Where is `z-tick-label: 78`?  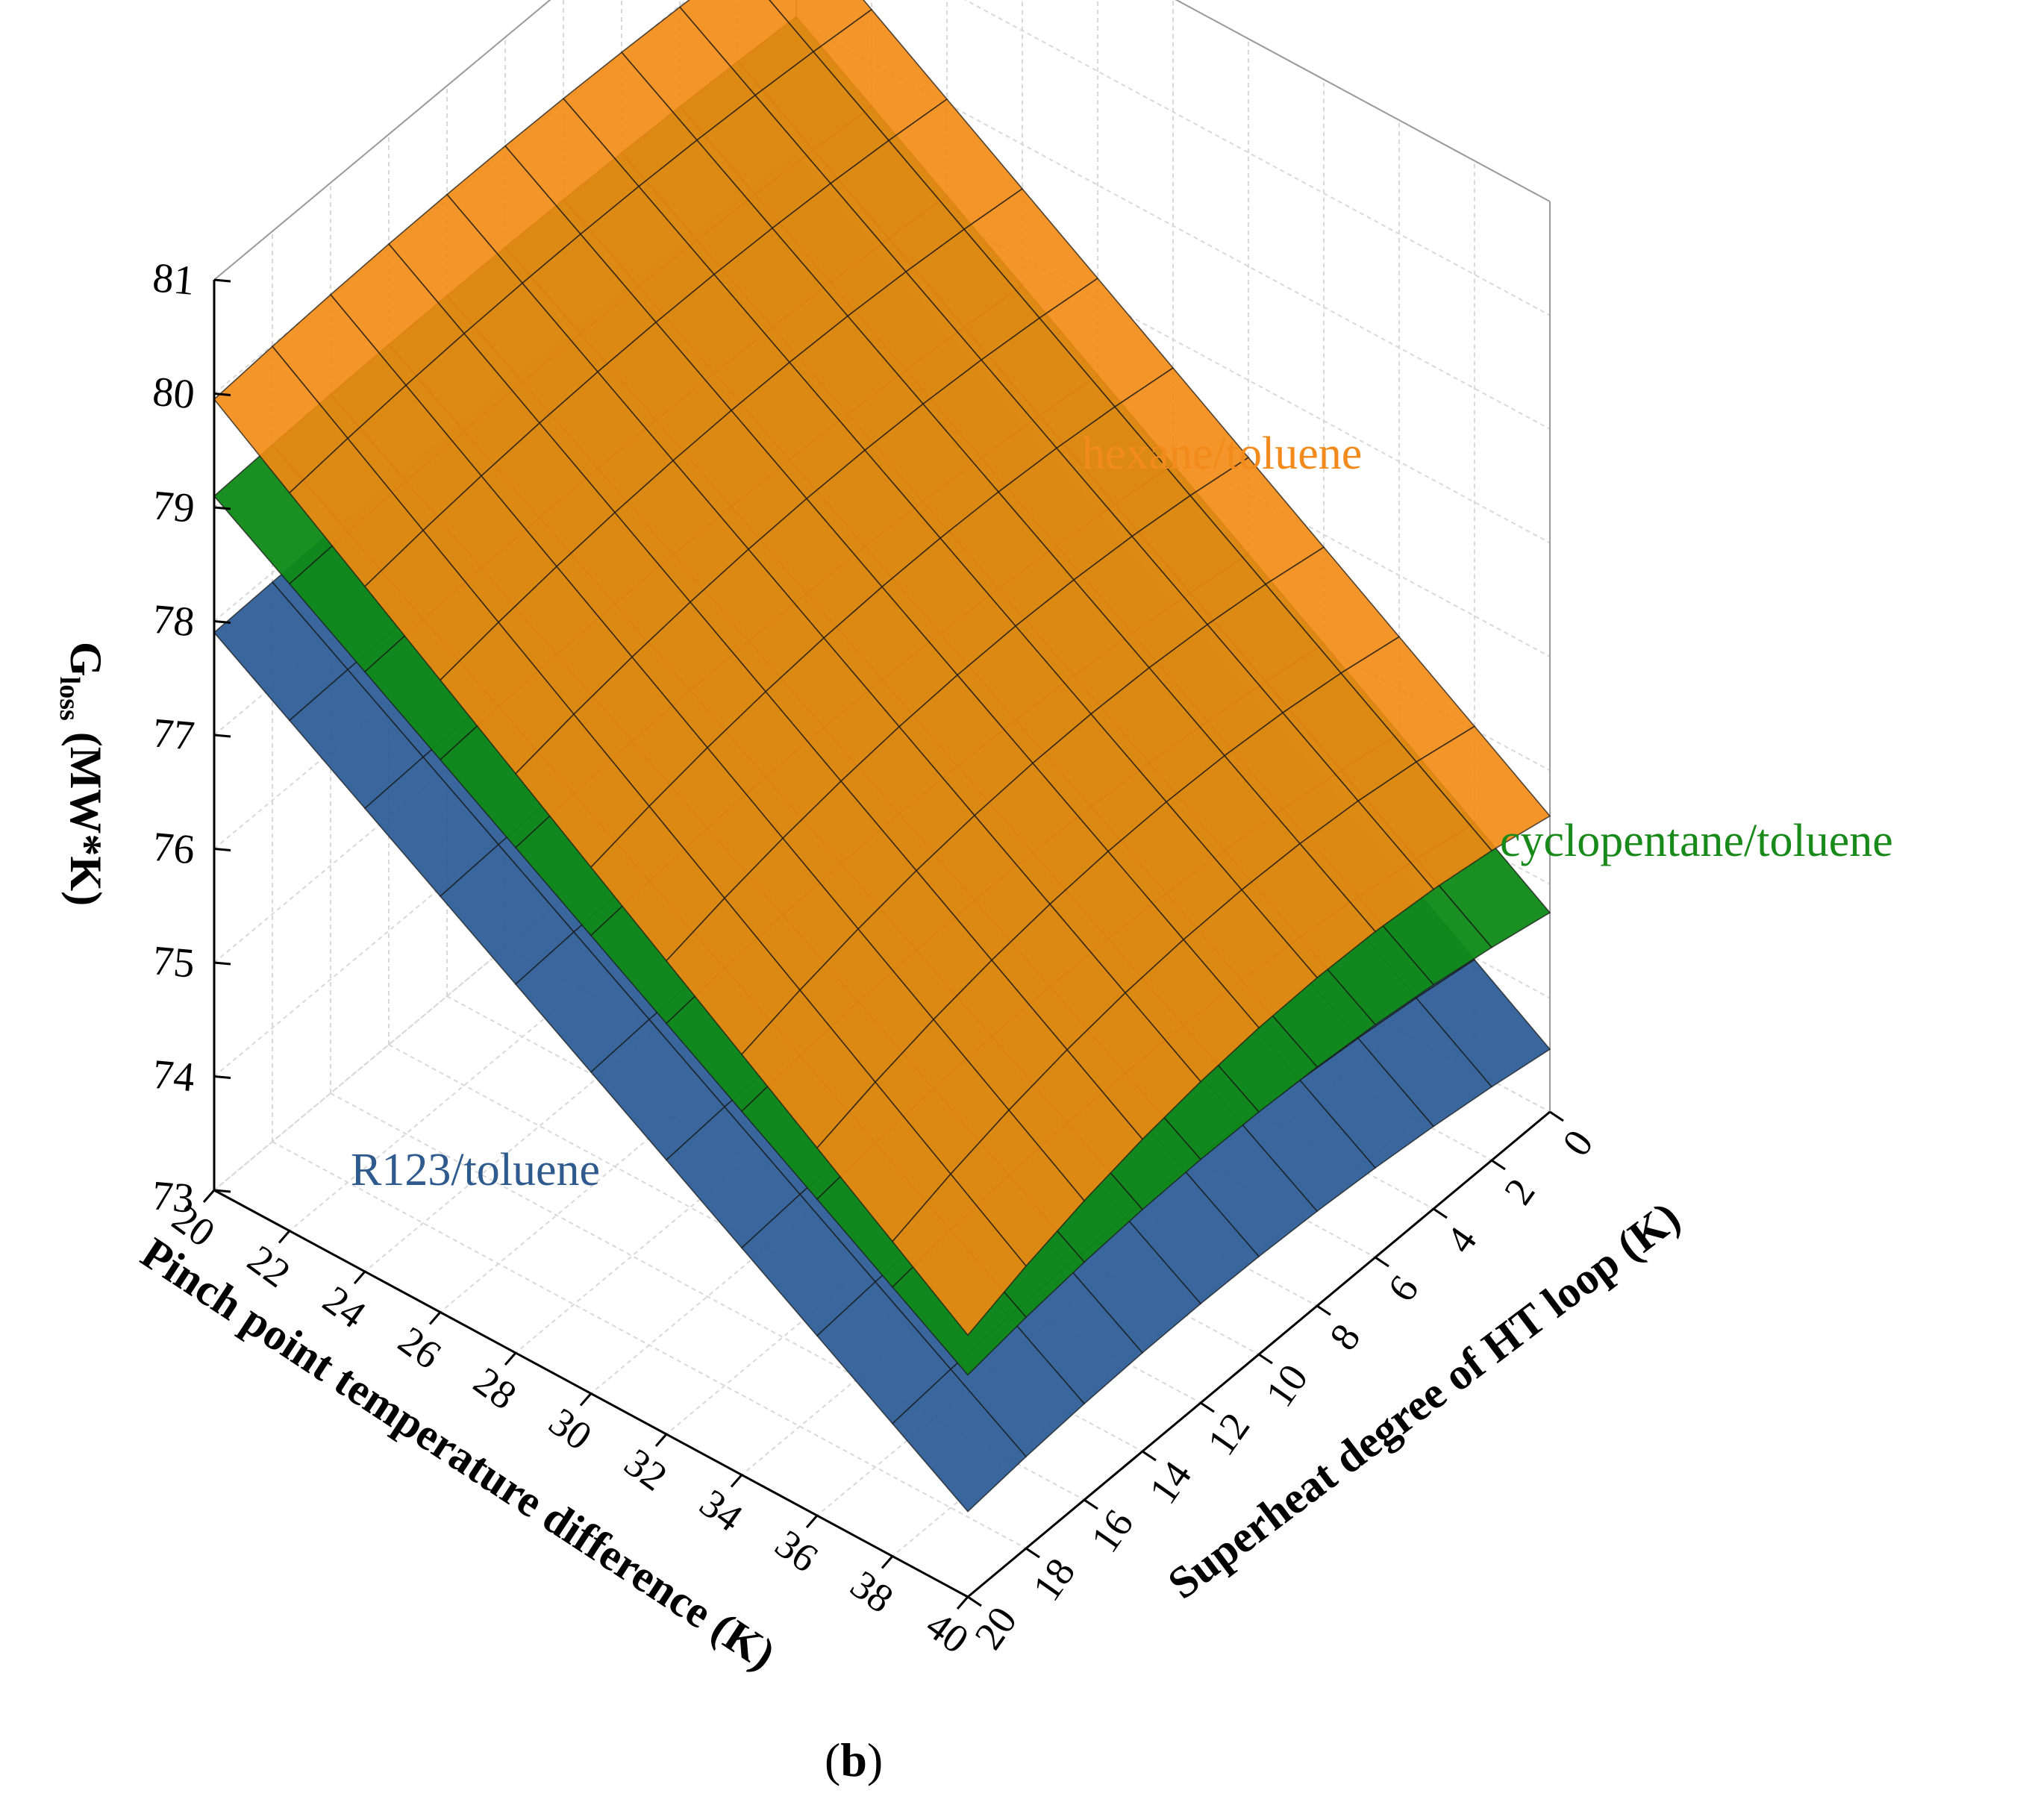
z-tick-label: 78 is located at coordinates (173, 621).